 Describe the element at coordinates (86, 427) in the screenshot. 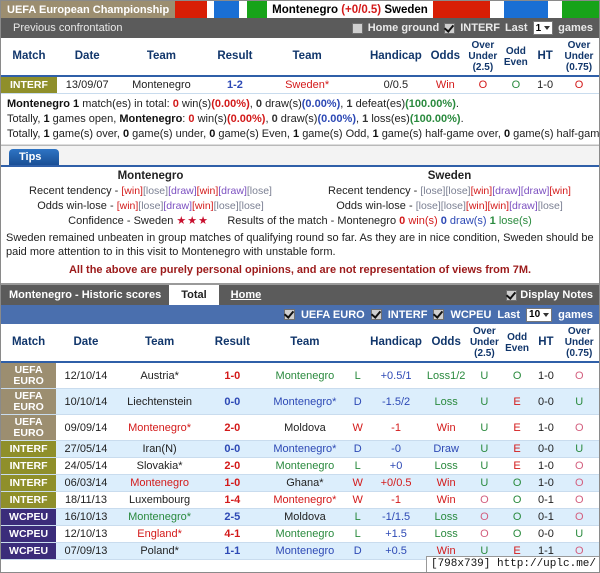

I see `cell-date: 09/09/14` at that location.